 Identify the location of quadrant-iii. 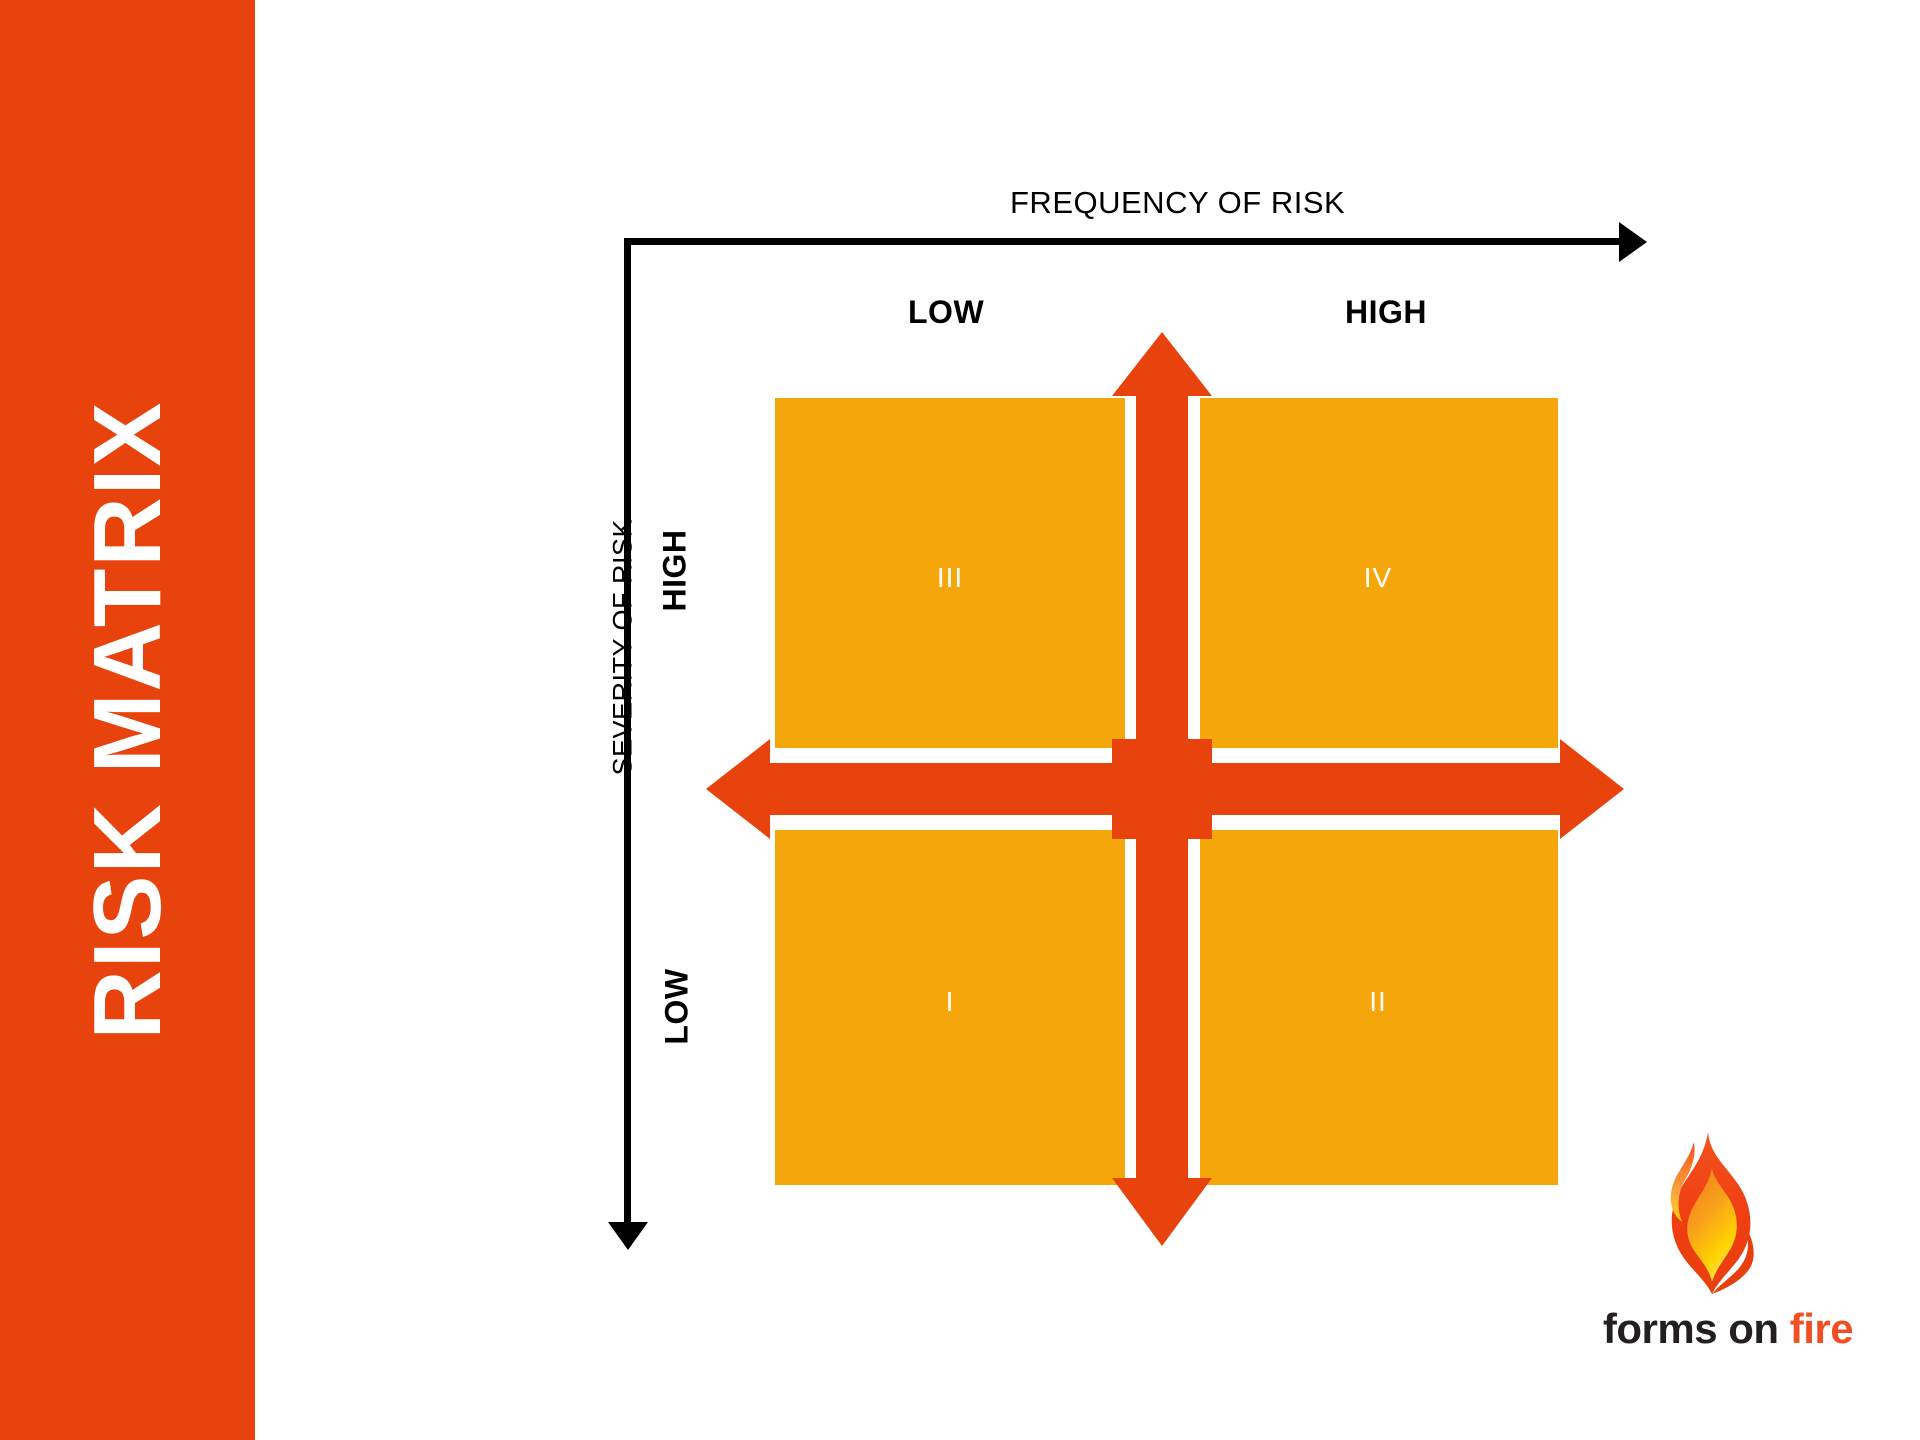
(950, 573).